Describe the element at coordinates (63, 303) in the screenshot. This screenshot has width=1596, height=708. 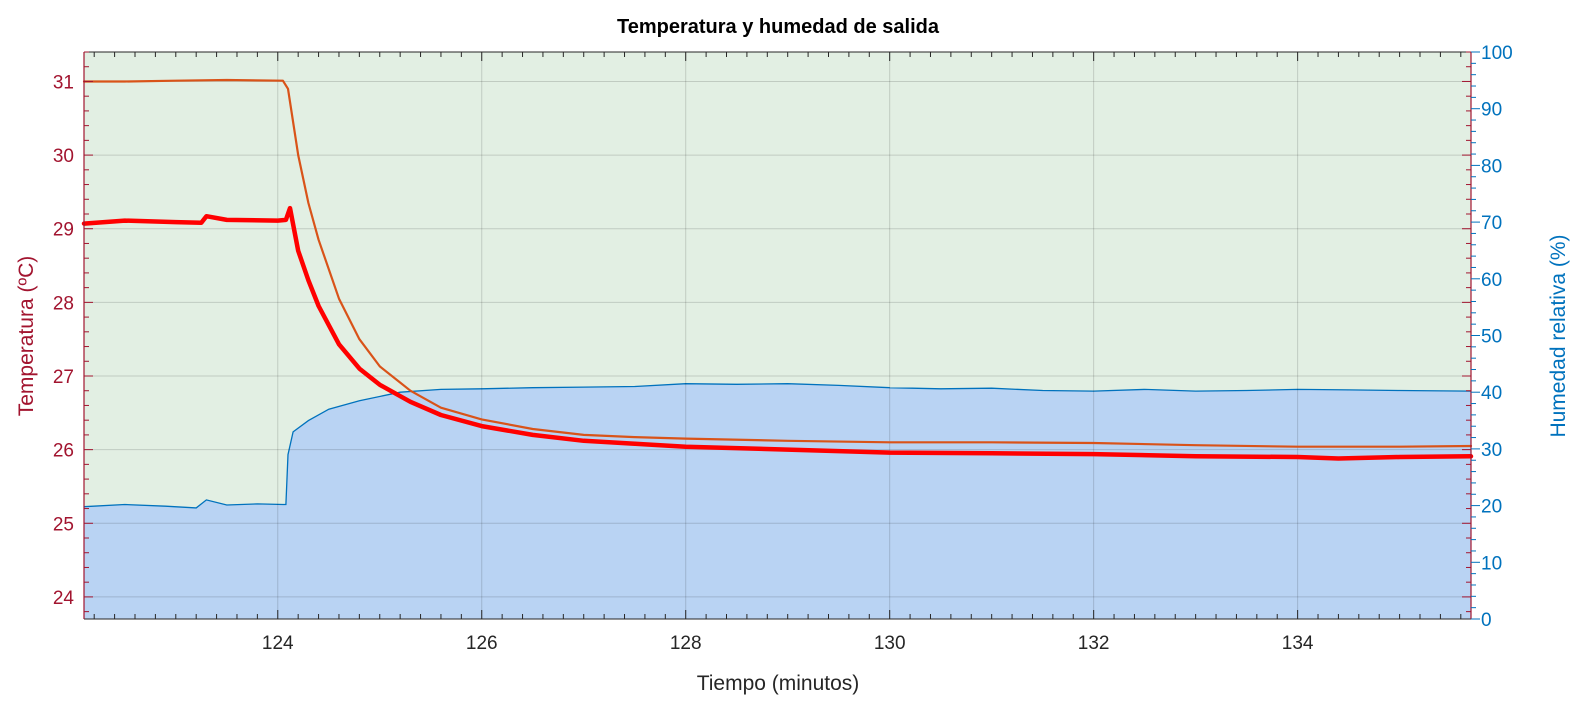
I see `y-left-tick-label: 28` at that location.